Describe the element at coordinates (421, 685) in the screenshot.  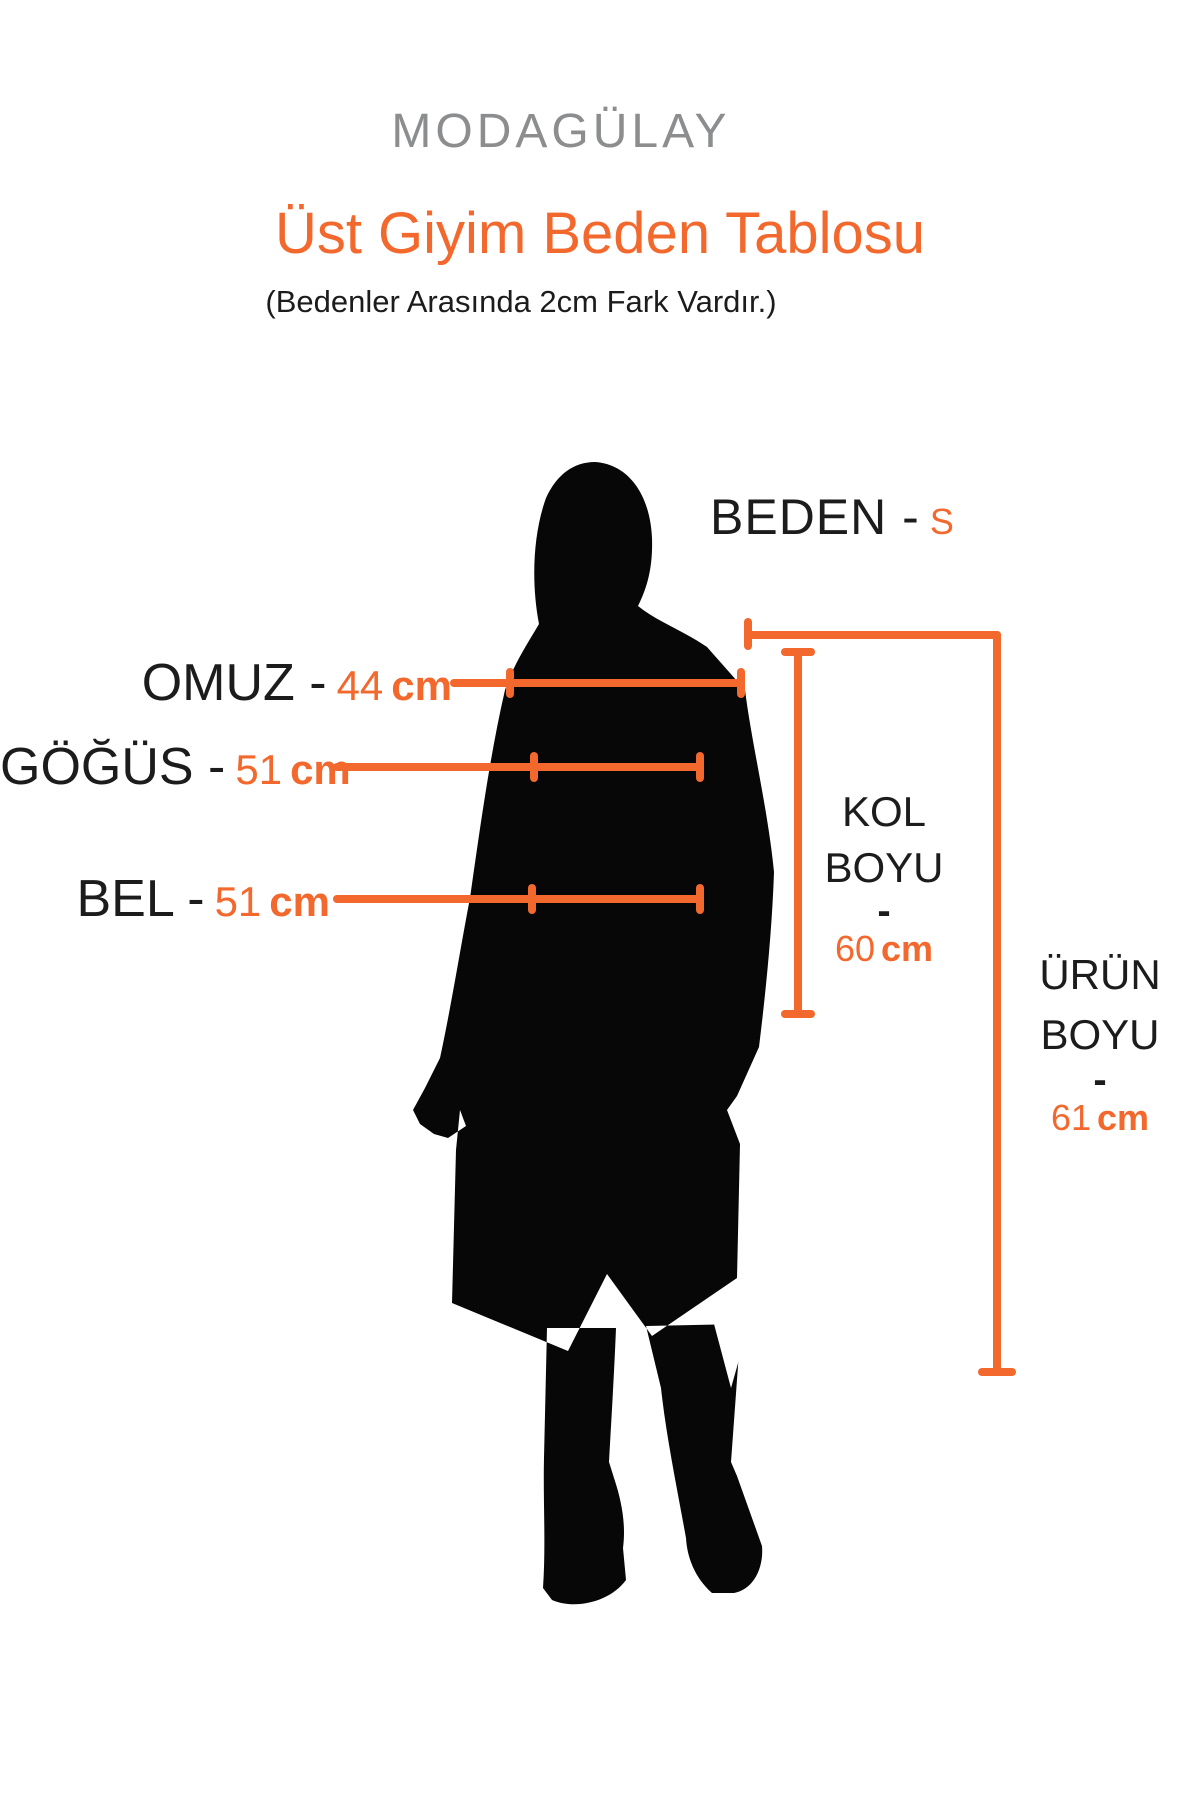
I see `omuz-unit: cm` at that location.